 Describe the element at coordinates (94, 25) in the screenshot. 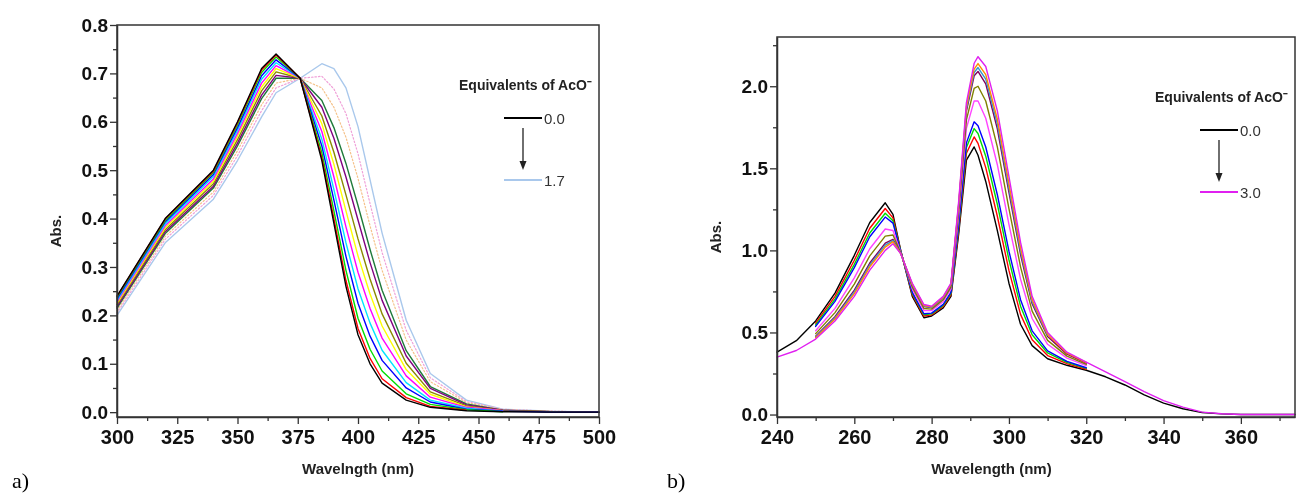

I see `y-tick-label: 0.8` at that location.